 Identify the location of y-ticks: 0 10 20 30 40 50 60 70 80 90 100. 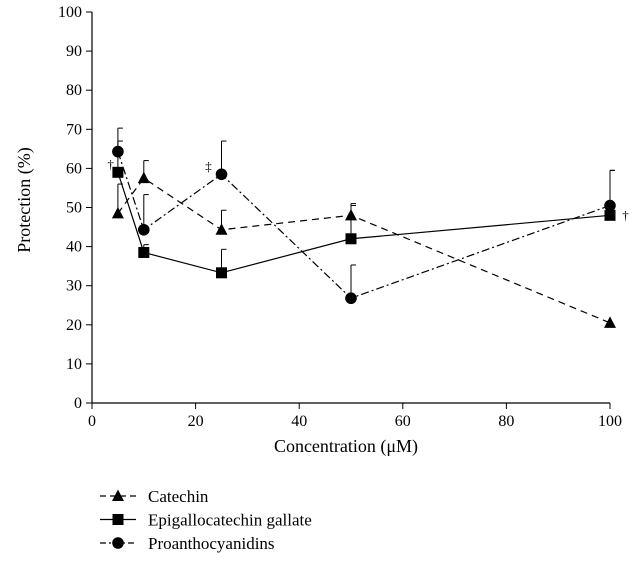
(75, 208).